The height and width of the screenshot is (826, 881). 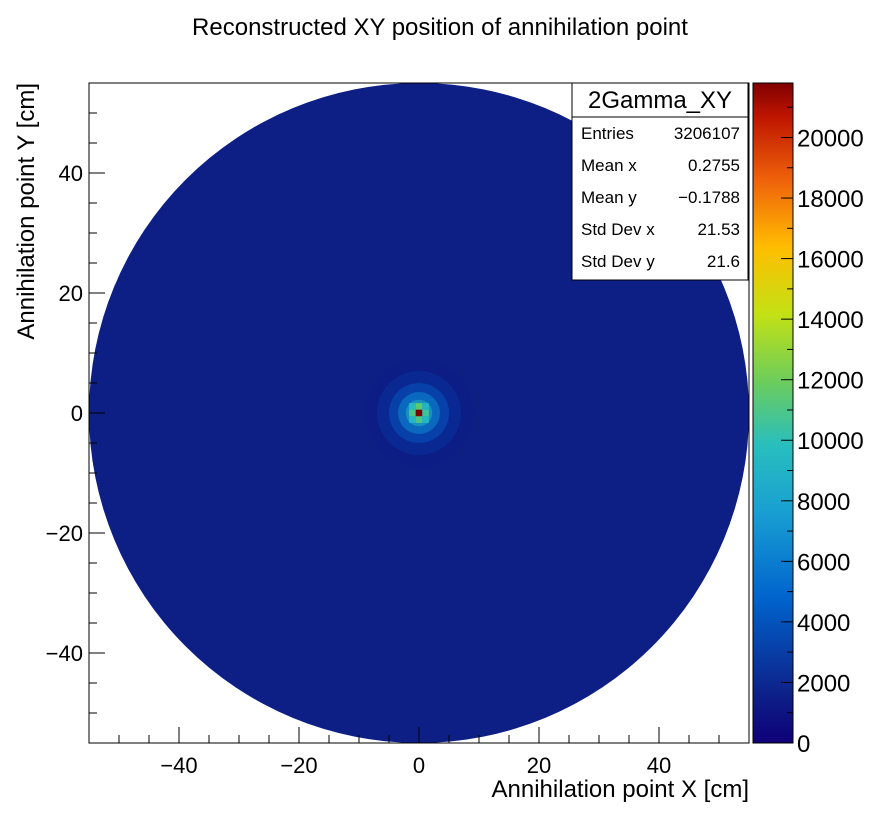 I want to click on y-tick-label: 40, so click(x=71, y=173).